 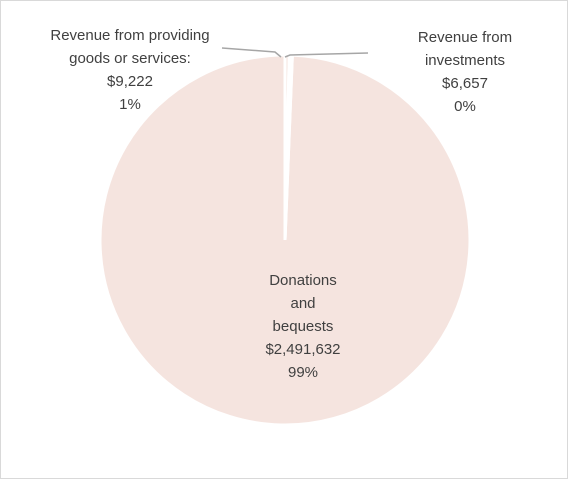 What do you see at coordinates (130, 104) in the screenshot?
I see `label-percent: 1%` at bounding box center [130, 104].